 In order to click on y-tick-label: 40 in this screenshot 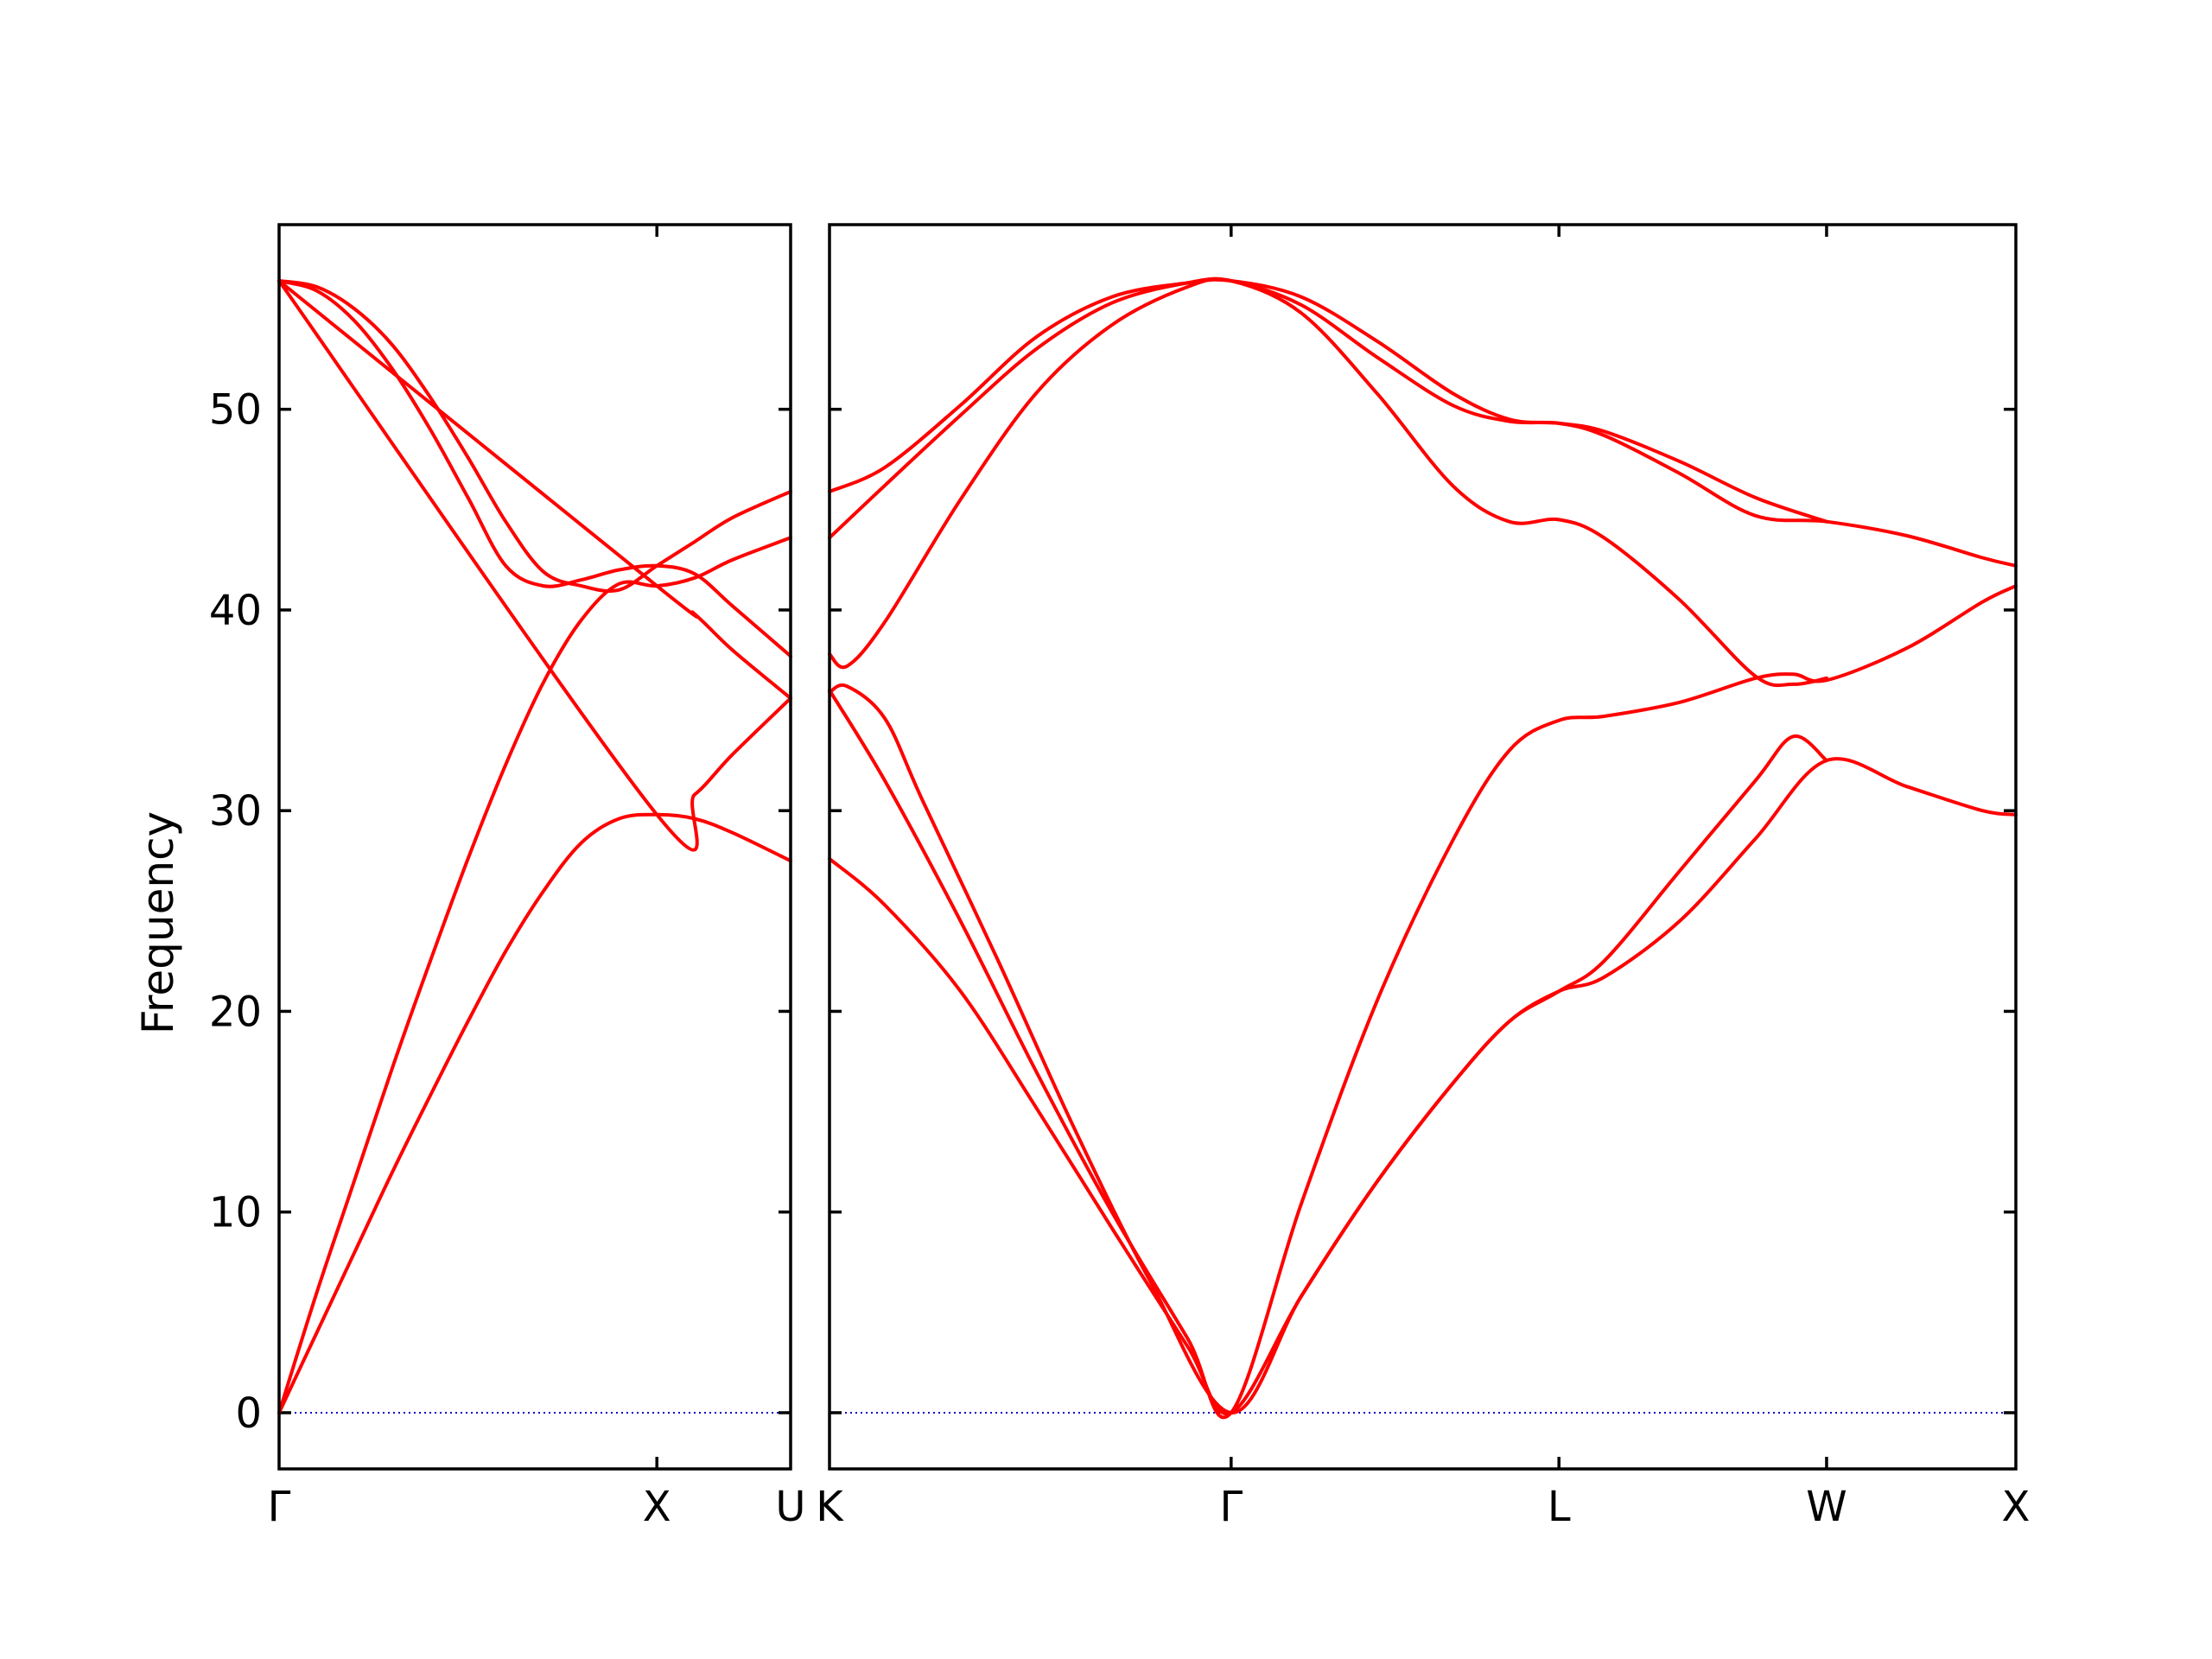, I will do `click(235, 611)`.